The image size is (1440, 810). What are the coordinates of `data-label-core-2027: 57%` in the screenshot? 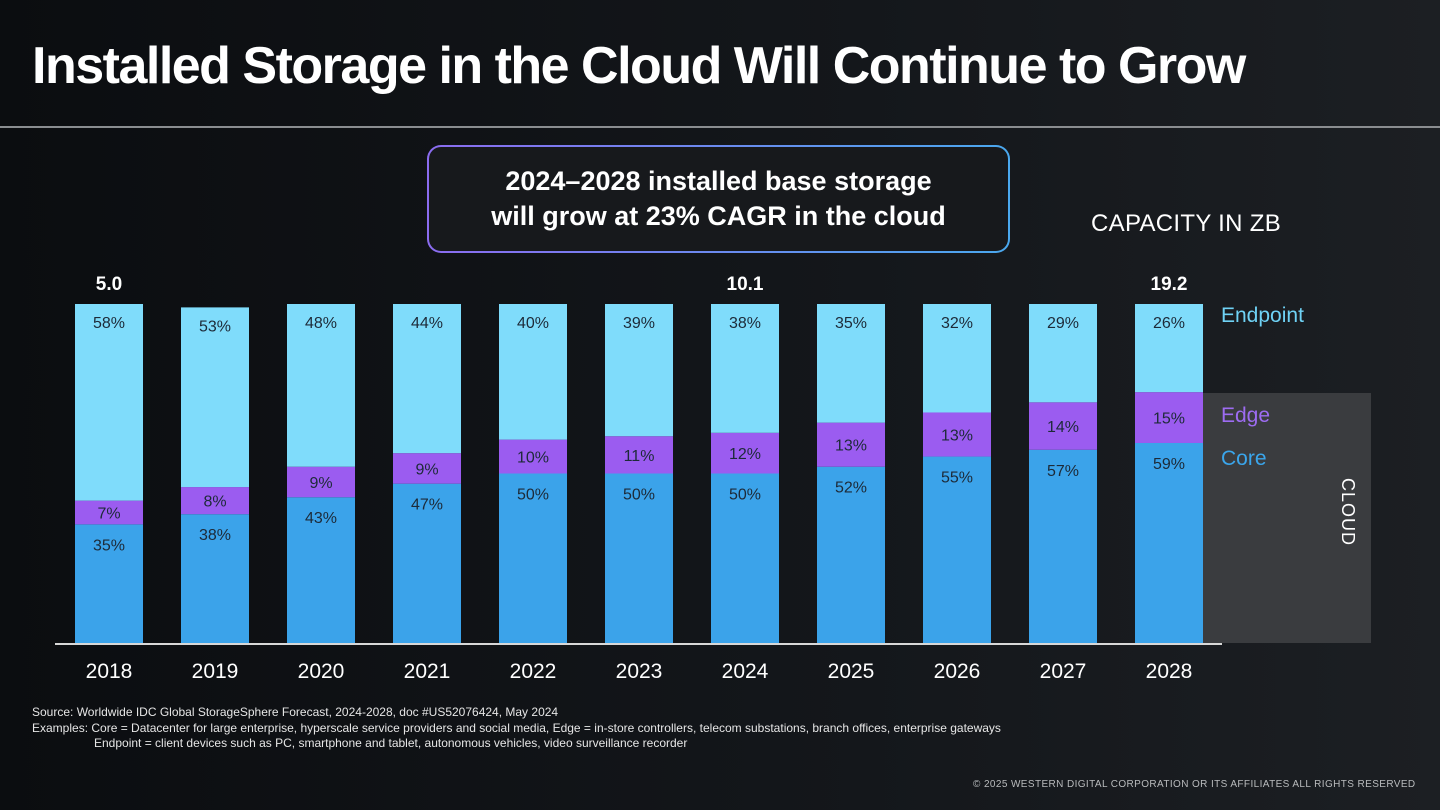 It's located at (1063, 471).